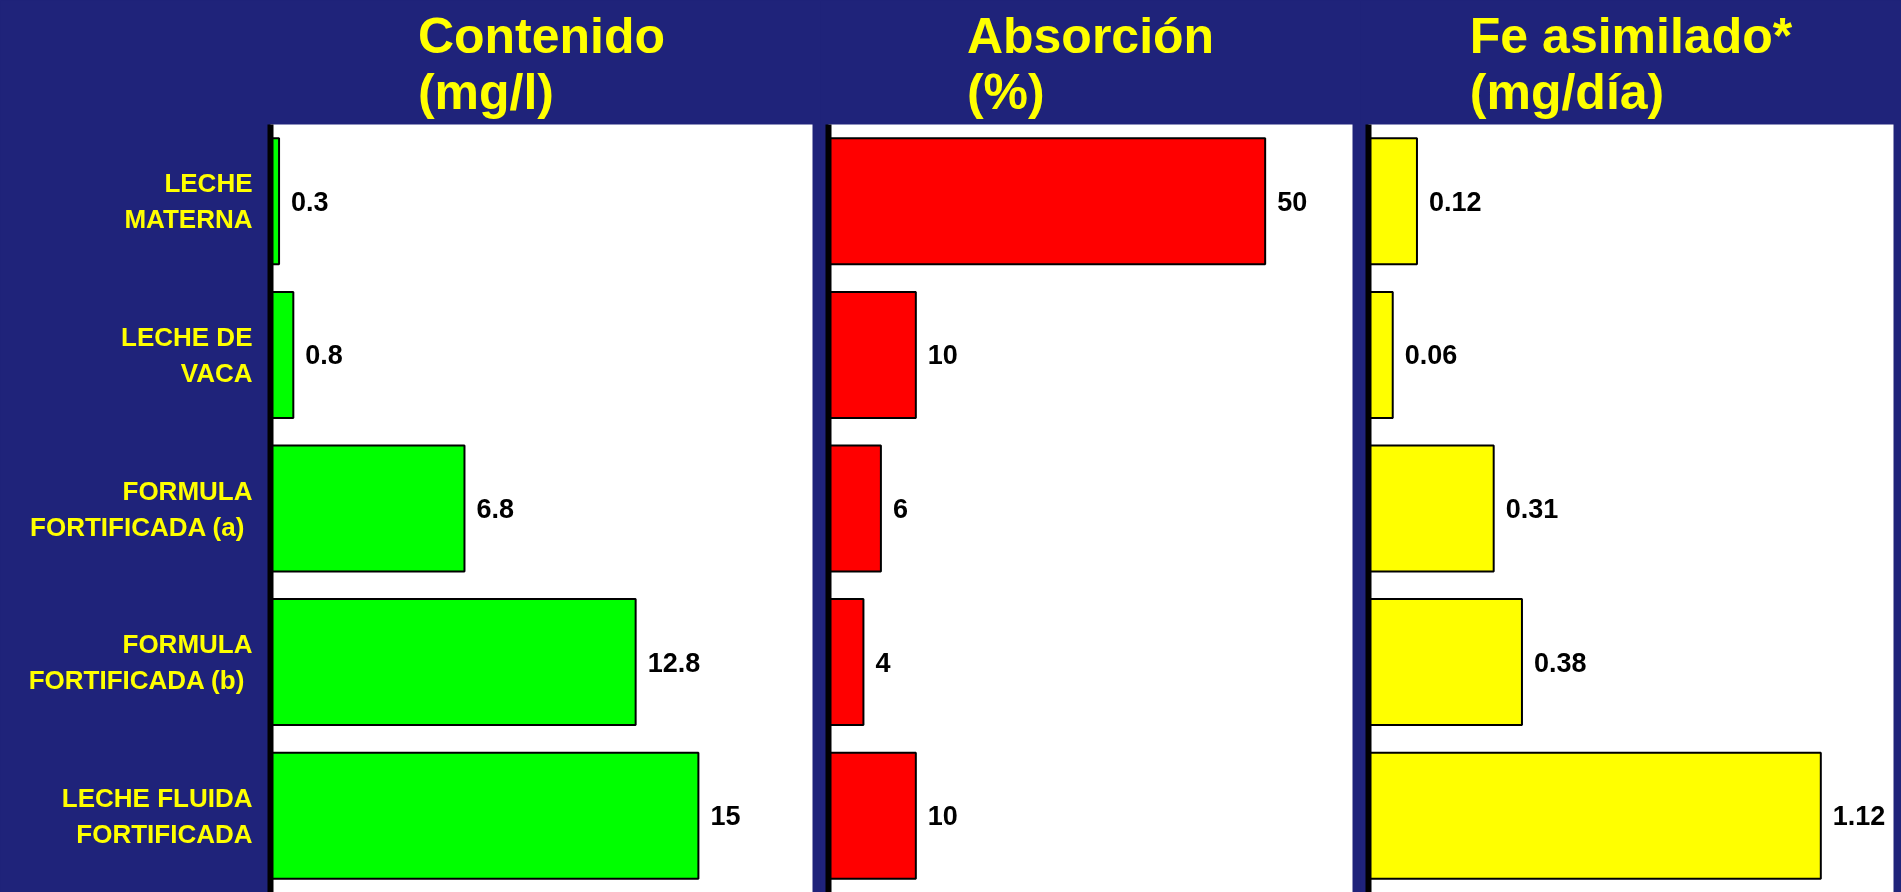  Describe the element at coordinates (140, 662) in the screenshot. I see `y-tick-label: FORMULA FORTIFICADA (b)` at that location.